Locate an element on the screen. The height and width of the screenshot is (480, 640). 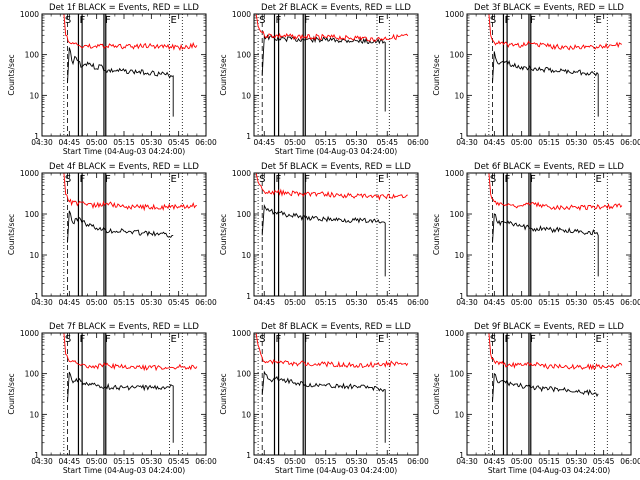
chart-title: Det 8f BLACK = Events, RED = LLD is located at coordinates (336, 327).